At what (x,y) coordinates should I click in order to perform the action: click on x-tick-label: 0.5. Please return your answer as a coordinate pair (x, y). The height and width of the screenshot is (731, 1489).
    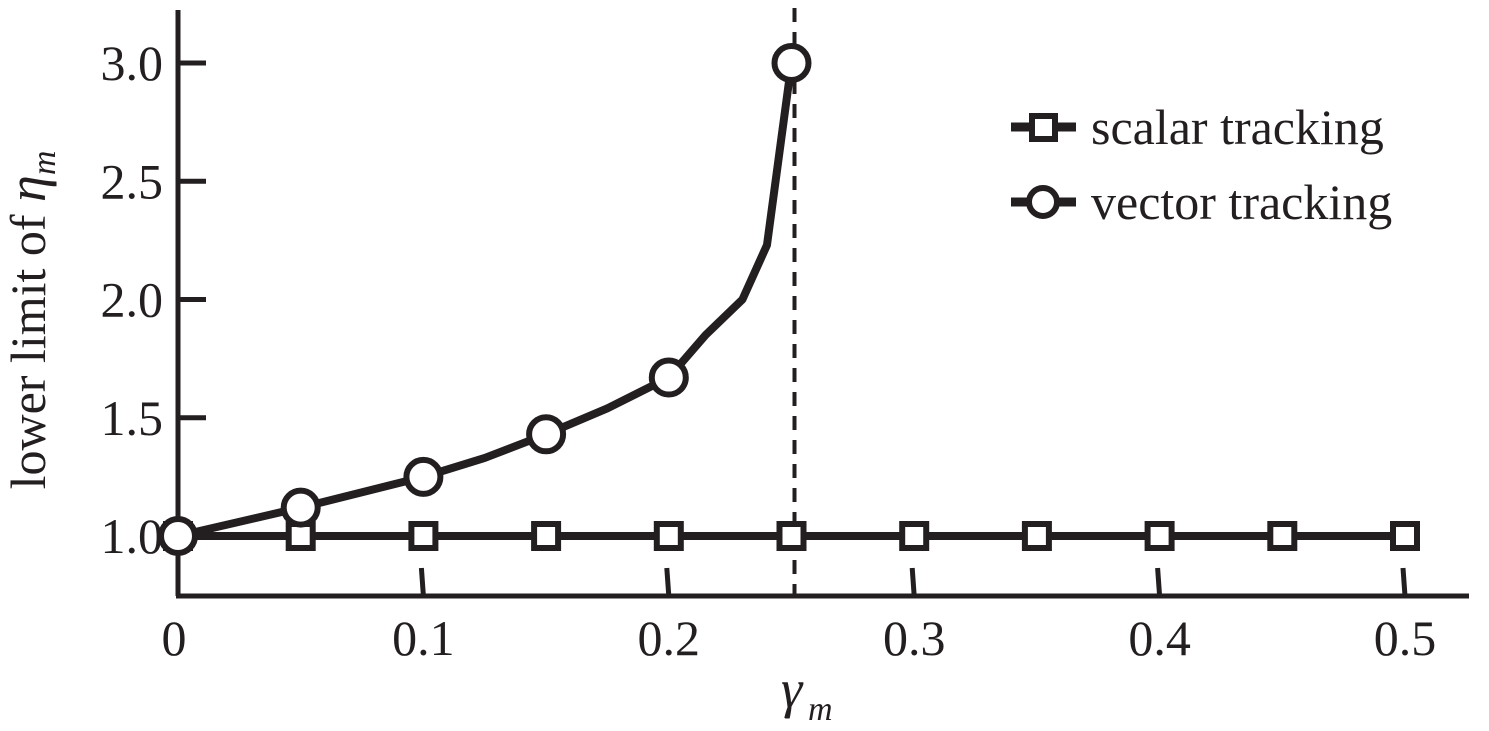
    Looking at the image, I should click on (1405, 638).